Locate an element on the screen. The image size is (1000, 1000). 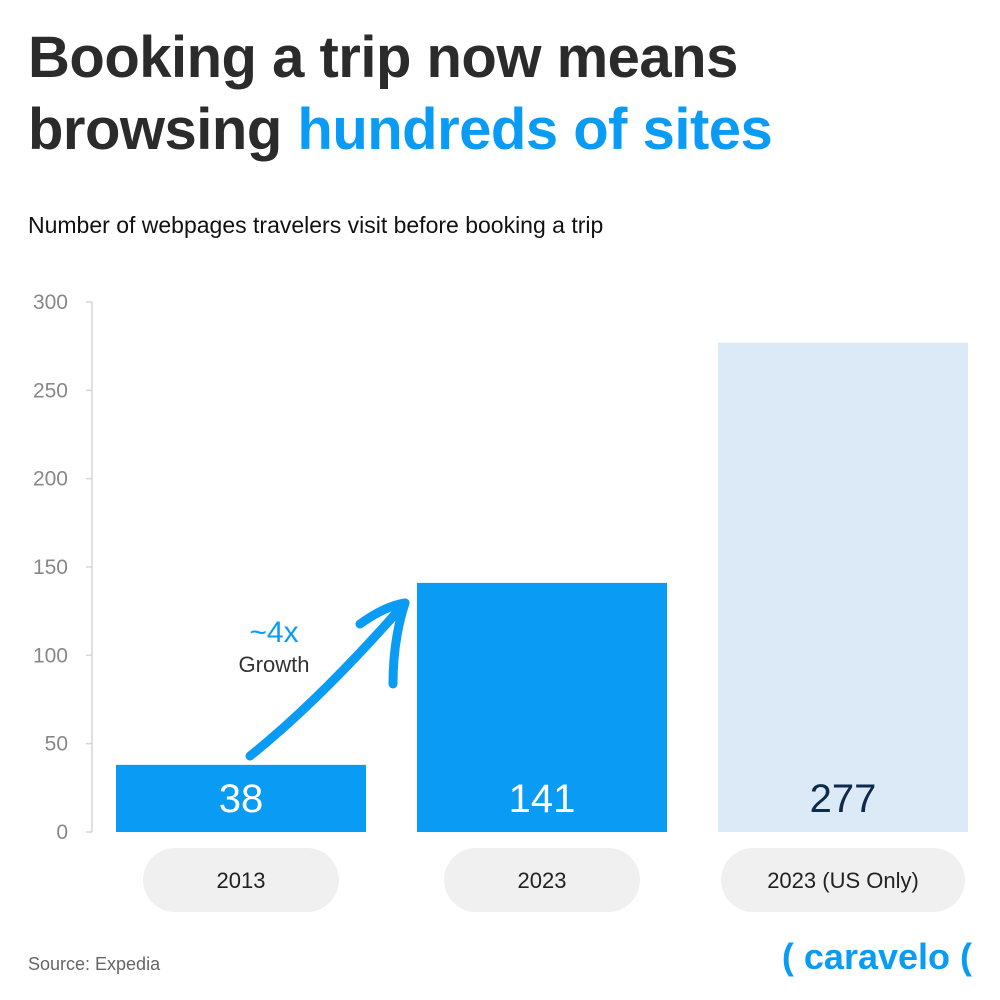
y-tick-label: 200 is located at coordinates (50, 479).